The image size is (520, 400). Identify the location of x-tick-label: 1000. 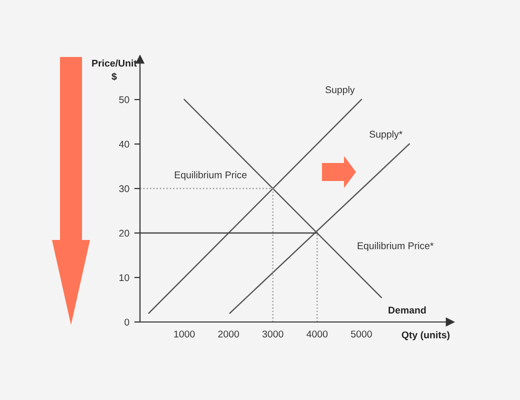
(184, 334).